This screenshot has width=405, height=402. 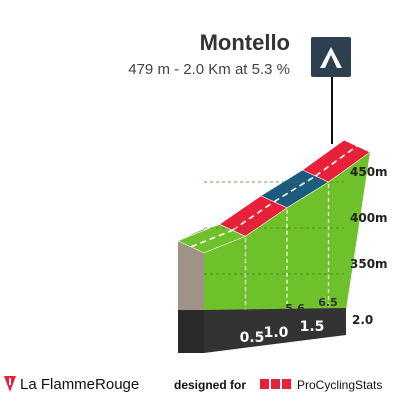 What do you see at coordinates (265, 314) in the screenshot?
I see `gradient-label-2: 6.2` at bounding box center [265, 314].